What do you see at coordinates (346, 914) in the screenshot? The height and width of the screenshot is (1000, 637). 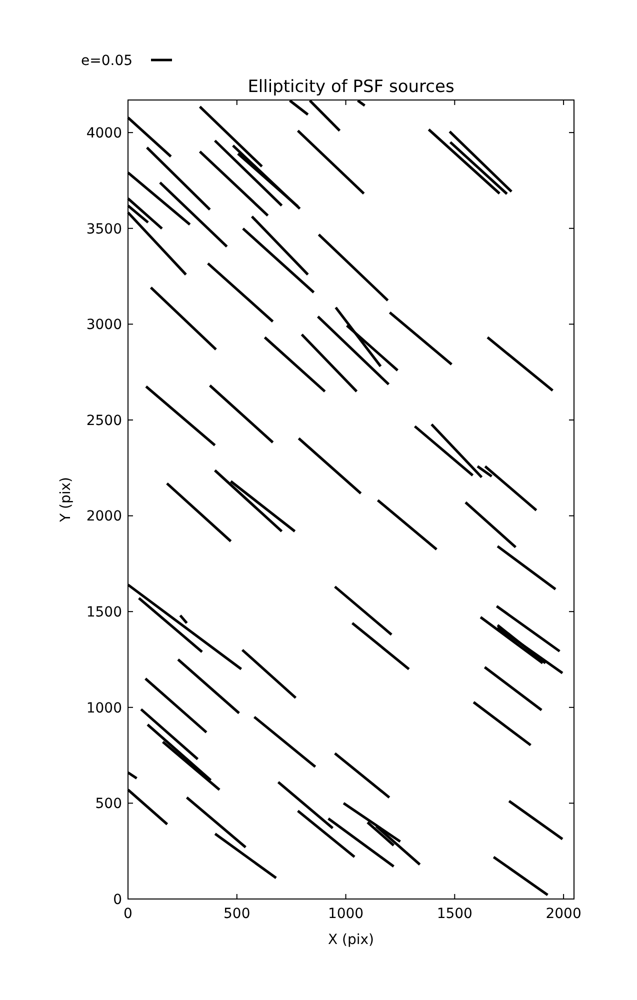 I see `x-tick-label: 1000` at bounding box center [346, 914].